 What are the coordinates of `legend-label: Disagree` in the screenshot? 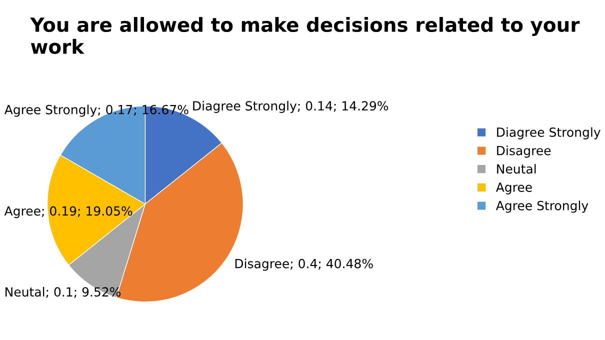 It's located at (524, 152).